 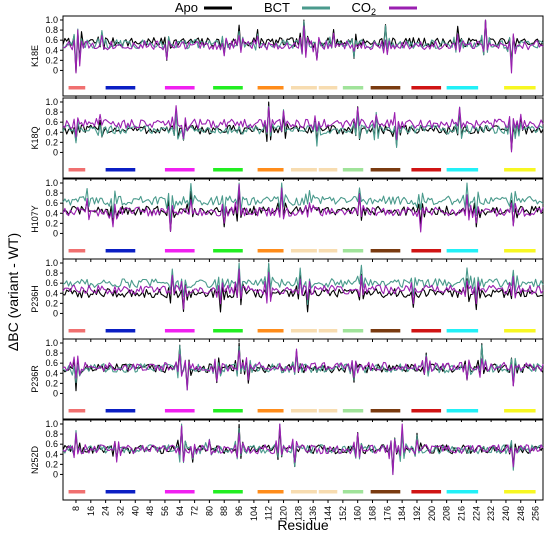 What do you see at coordinates (277, 7) in the screenshot?
I see `legend-label-1: BCT` at bounding box center [277, 7].